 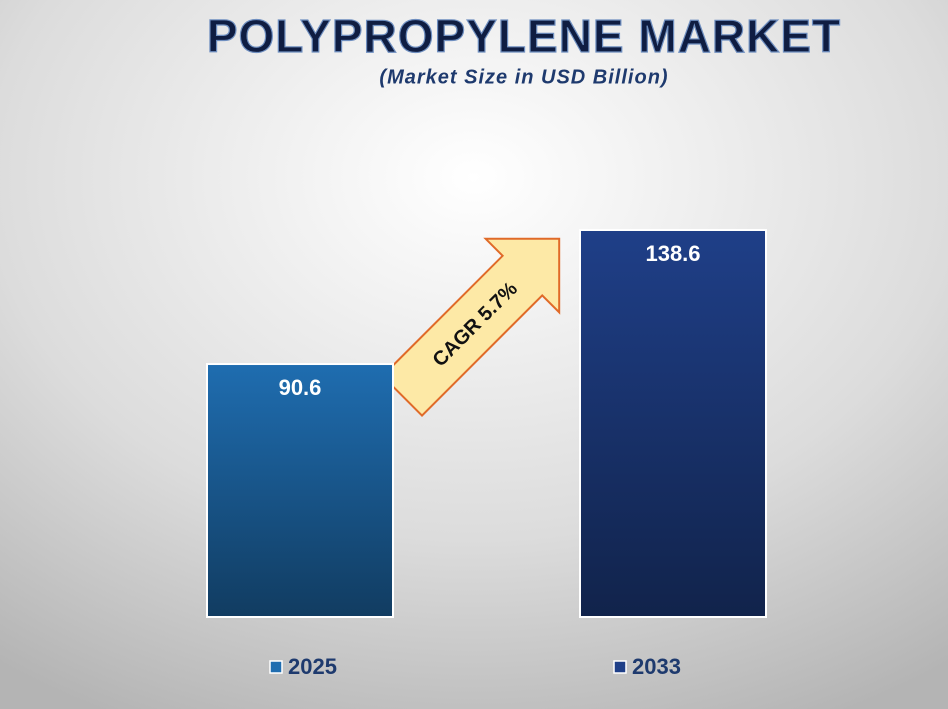 What do you see at coordinates (300, 387) in the screenshot?
I see `value-label: 90.6` at bounding box center [300, 387].